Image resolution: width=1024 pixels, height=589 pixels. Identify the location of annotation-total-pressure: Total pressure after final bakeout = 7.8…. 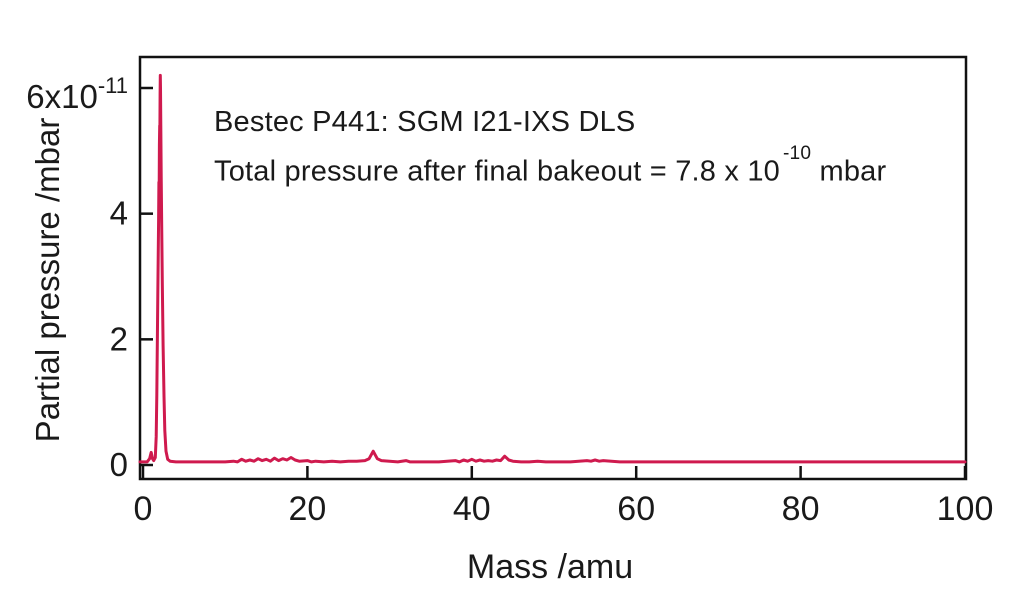
(550, 166).